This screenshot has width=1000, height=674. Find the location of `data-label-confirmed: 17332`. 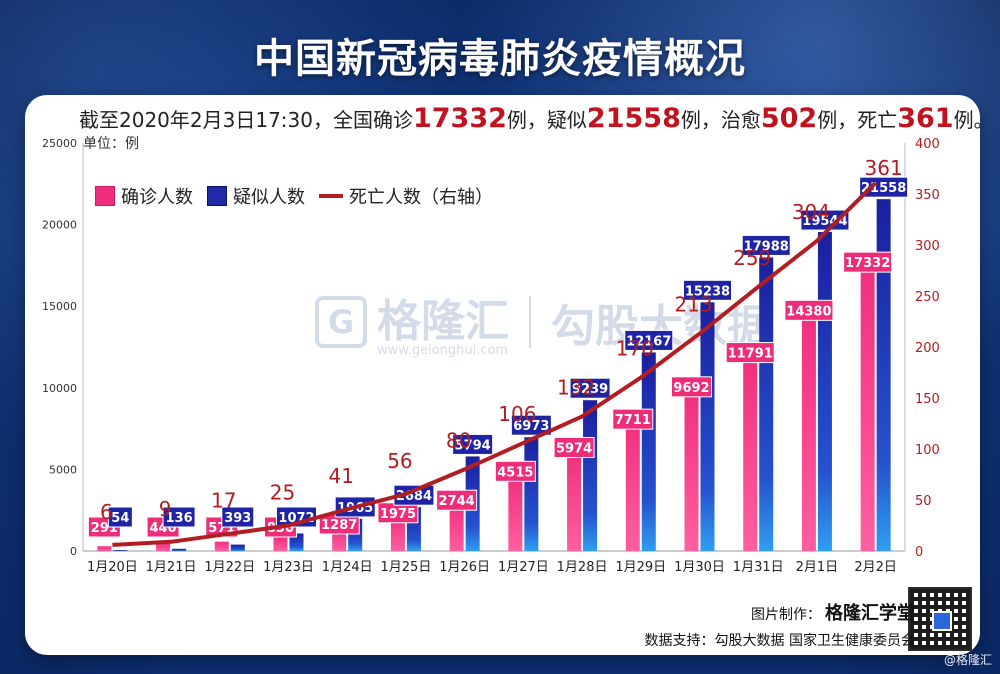

data-label-confirmed: 17332 is located at coordinates (867, 263).